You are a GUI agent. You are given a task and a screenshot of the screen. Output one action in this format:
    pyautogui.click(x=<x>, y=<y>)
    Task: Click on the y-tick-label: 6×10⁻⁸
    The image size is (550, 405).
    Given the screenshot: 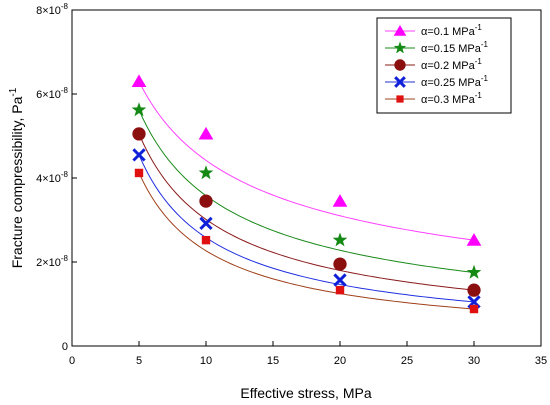 What is the action you would take?
    pyautogui.click(x=52, y=93)
    